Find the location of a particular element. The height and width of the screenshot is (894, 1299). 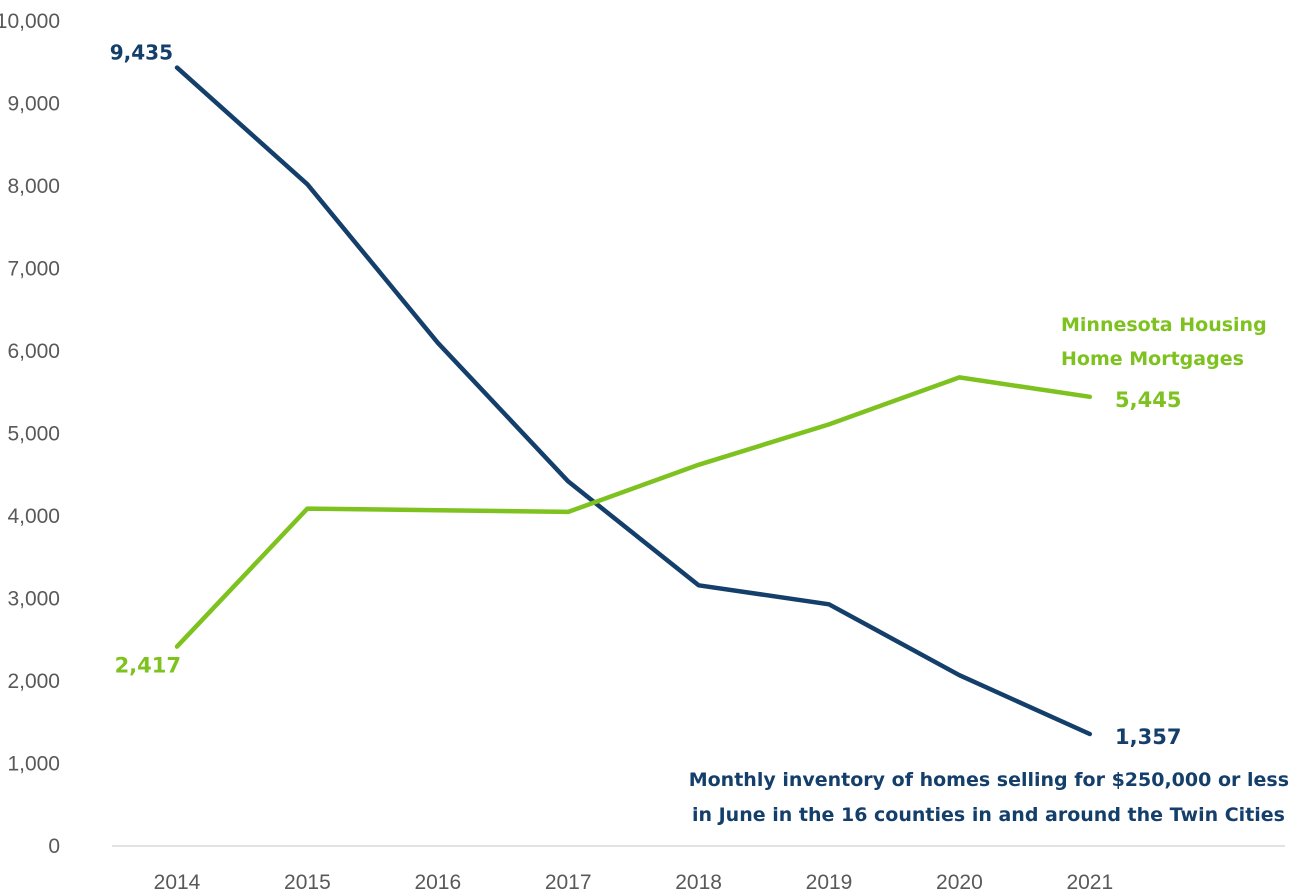

x-tick-label: 2017 is located at coordinates (568, 882).